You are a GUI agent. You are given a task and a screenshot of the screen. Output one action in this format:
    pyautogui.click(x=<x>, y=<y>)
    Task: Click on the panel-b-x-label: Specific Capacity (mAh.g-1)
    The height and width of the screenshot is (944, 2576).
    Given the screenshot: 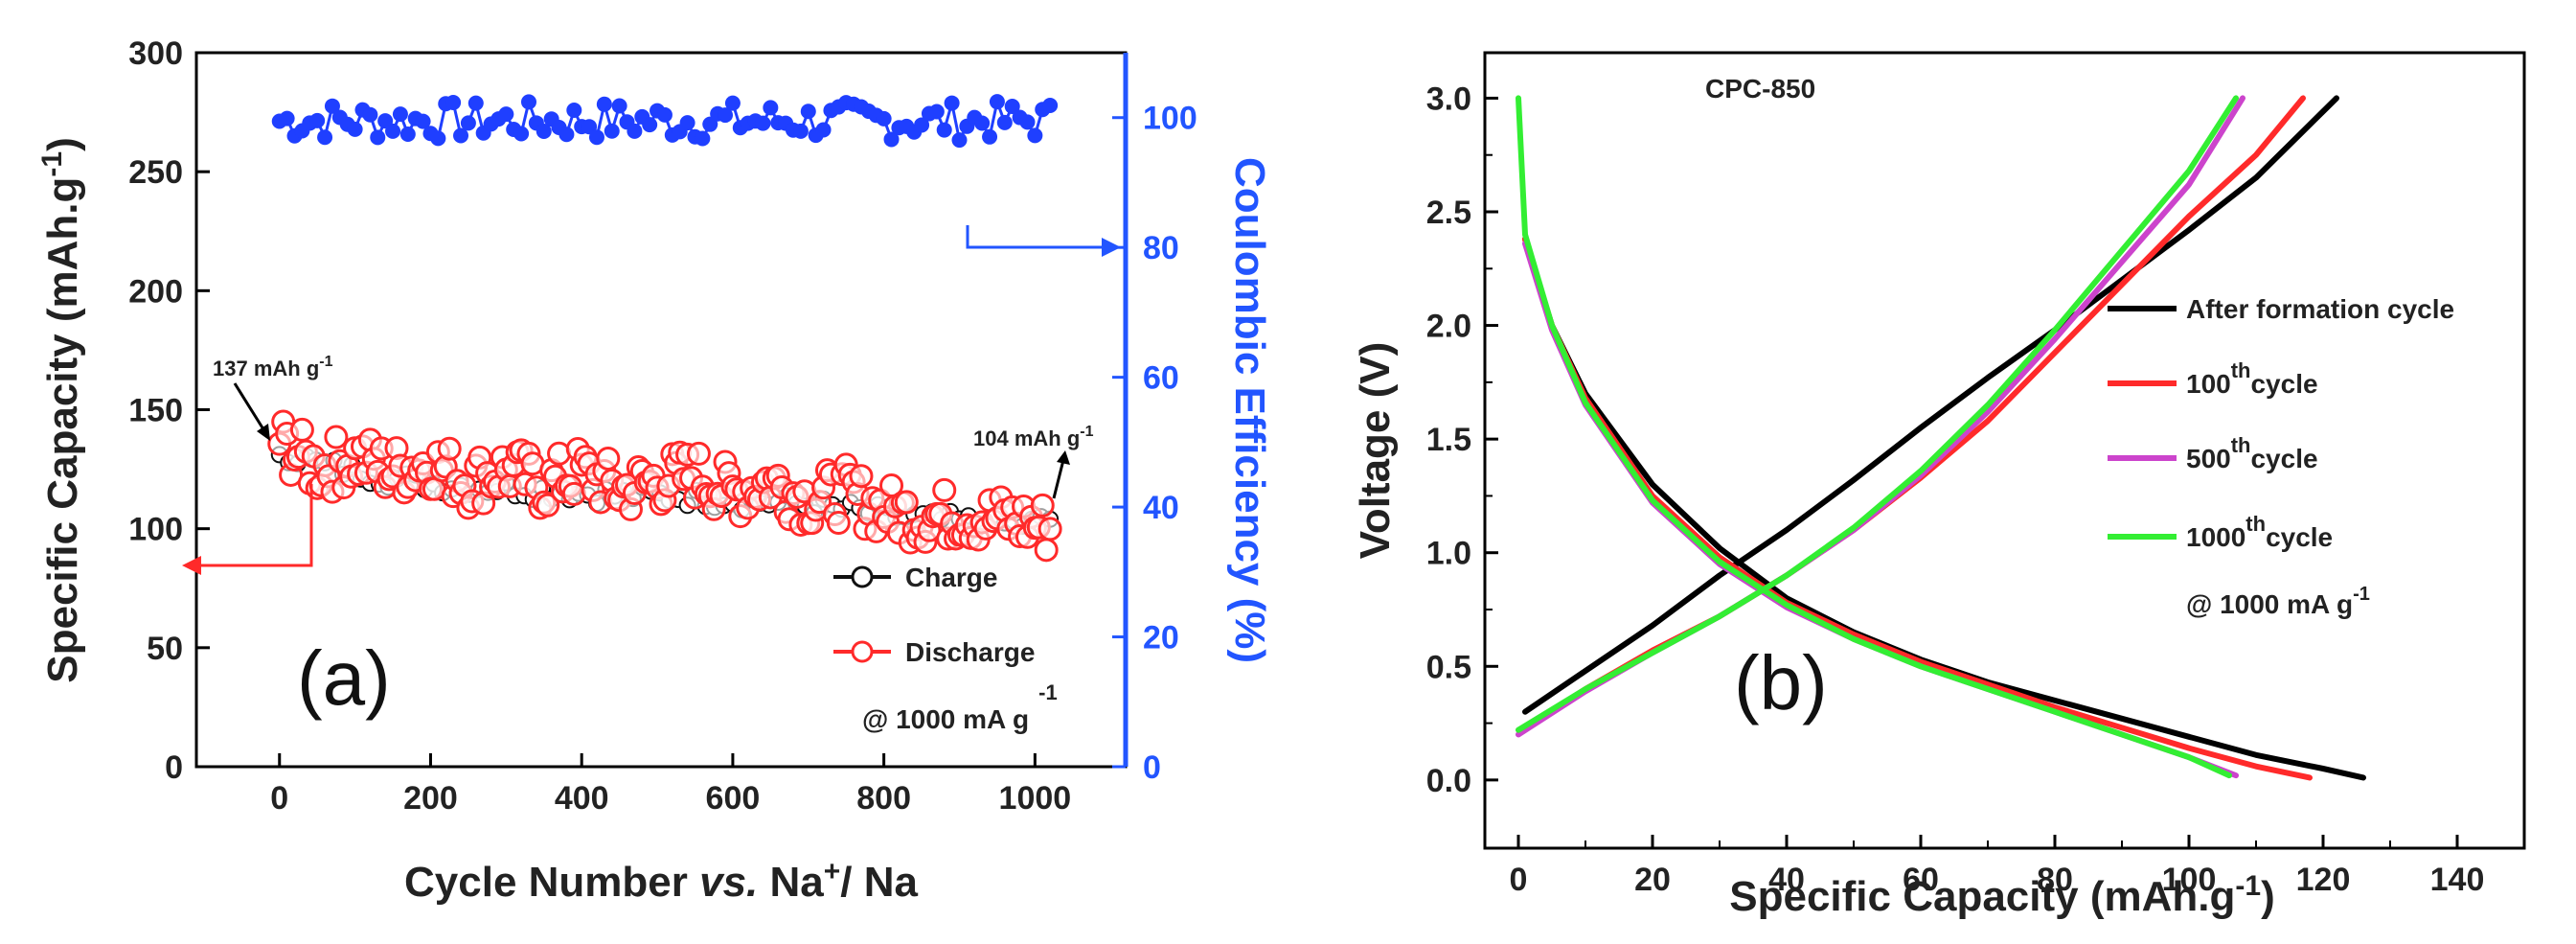 What is the action you would take?
    pyautogui.click(x=2002, y=895)
    